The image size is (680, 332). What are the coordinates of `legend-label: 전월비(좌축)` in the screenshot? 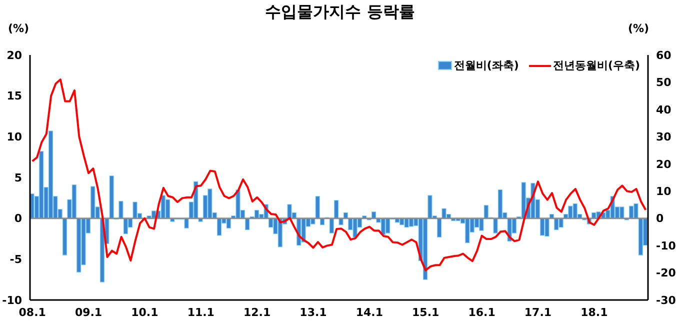 It's located at (486, 65).